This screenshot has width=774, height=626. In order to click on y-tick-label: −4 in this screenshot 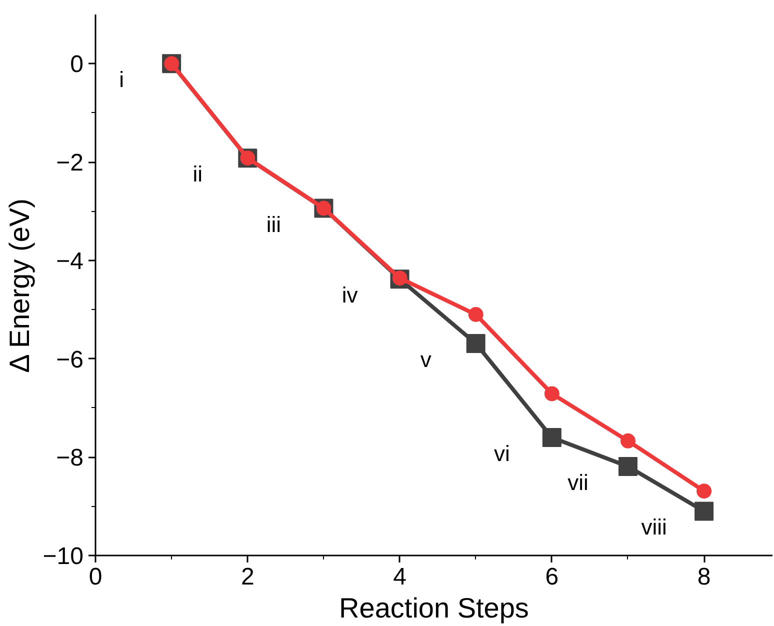, I will do `click(70, 261)`.